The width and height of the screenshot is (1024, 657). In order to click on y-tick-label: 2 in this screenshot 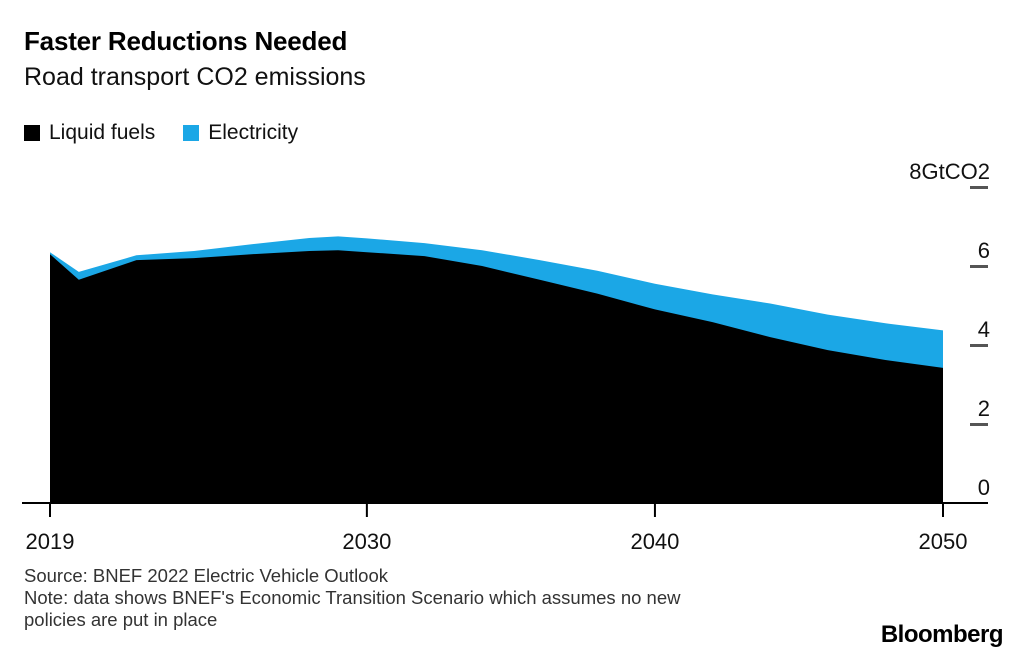, I will do `click(984, 408)`.